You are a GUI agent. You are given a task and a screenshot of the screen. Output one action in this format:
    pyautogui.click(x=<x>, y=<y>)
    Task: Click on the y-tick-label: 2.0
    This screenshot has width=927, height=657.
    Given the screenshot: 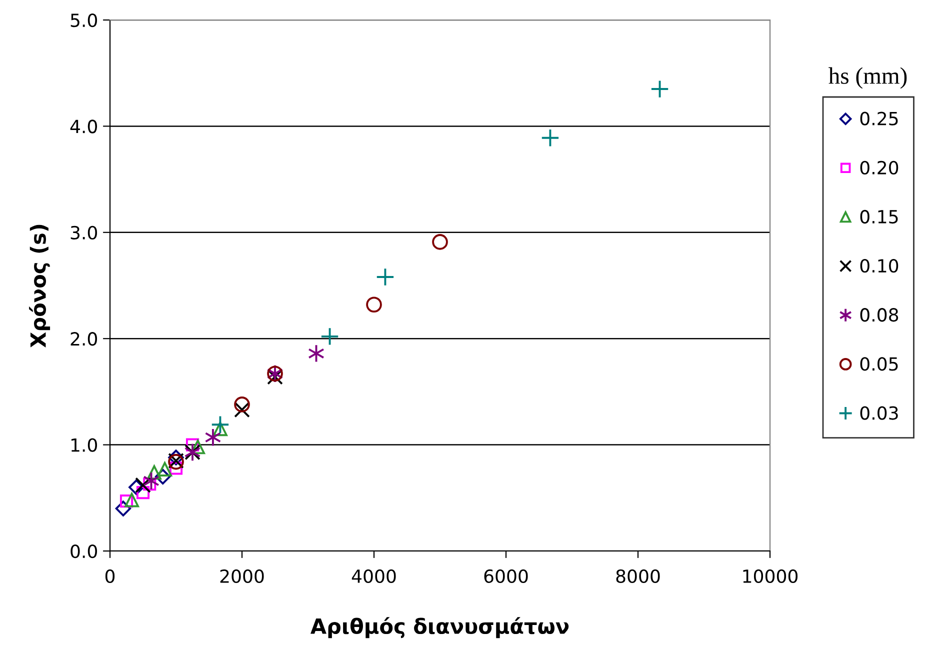 What is the action you would take?
    pyautogui.click(x=83, y=339)
    